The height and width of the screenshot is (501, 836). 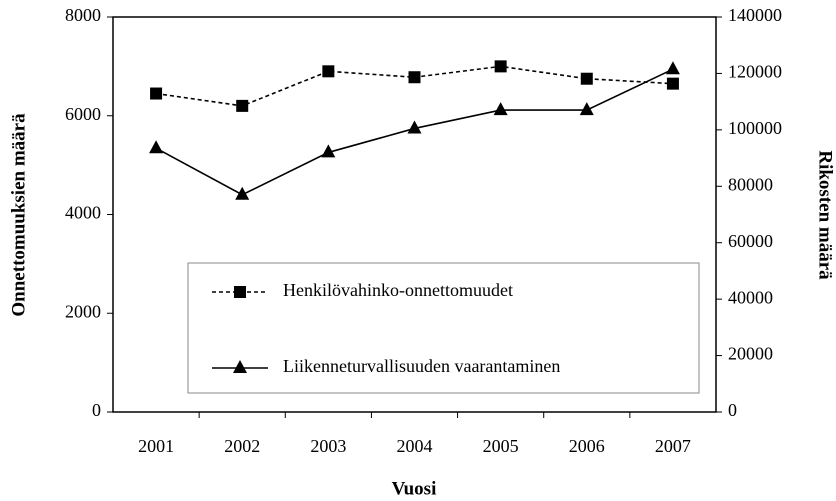 I want to click on x-tick-label: 2002, so click(x=242, y=446).